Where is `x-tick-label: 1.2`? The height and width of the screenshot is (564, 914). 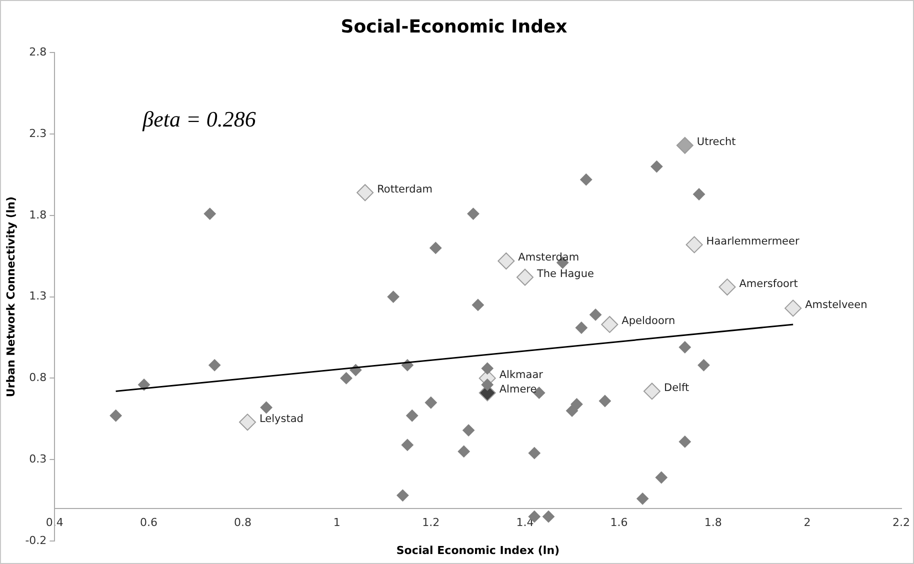
x-tick-label: 1.2 is located at coordinates (431, 522).